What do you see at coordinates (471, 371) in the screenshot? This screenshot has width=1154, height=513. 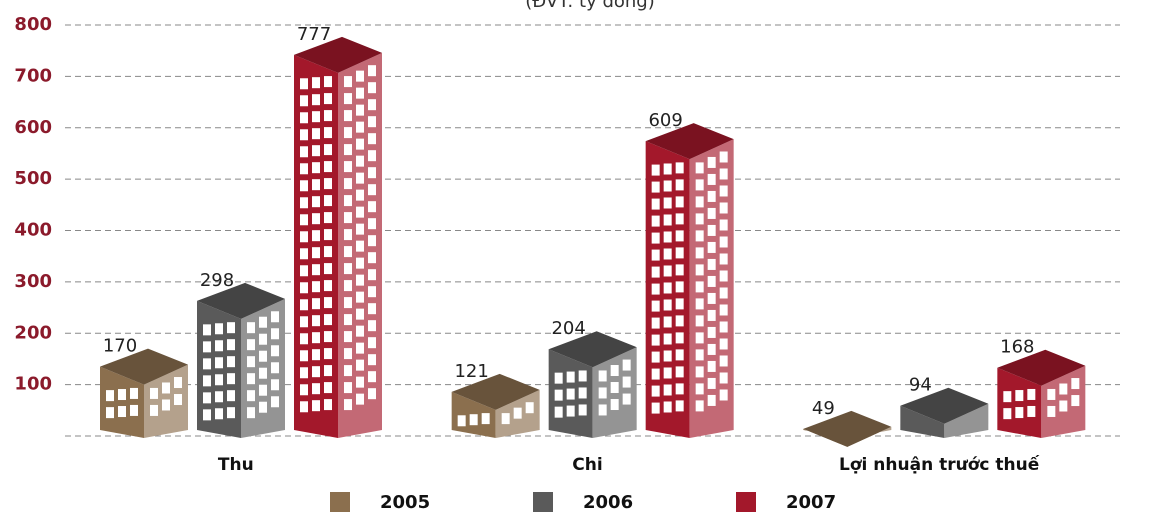 I see `value-label: 121` at bounding box center [471, 371].